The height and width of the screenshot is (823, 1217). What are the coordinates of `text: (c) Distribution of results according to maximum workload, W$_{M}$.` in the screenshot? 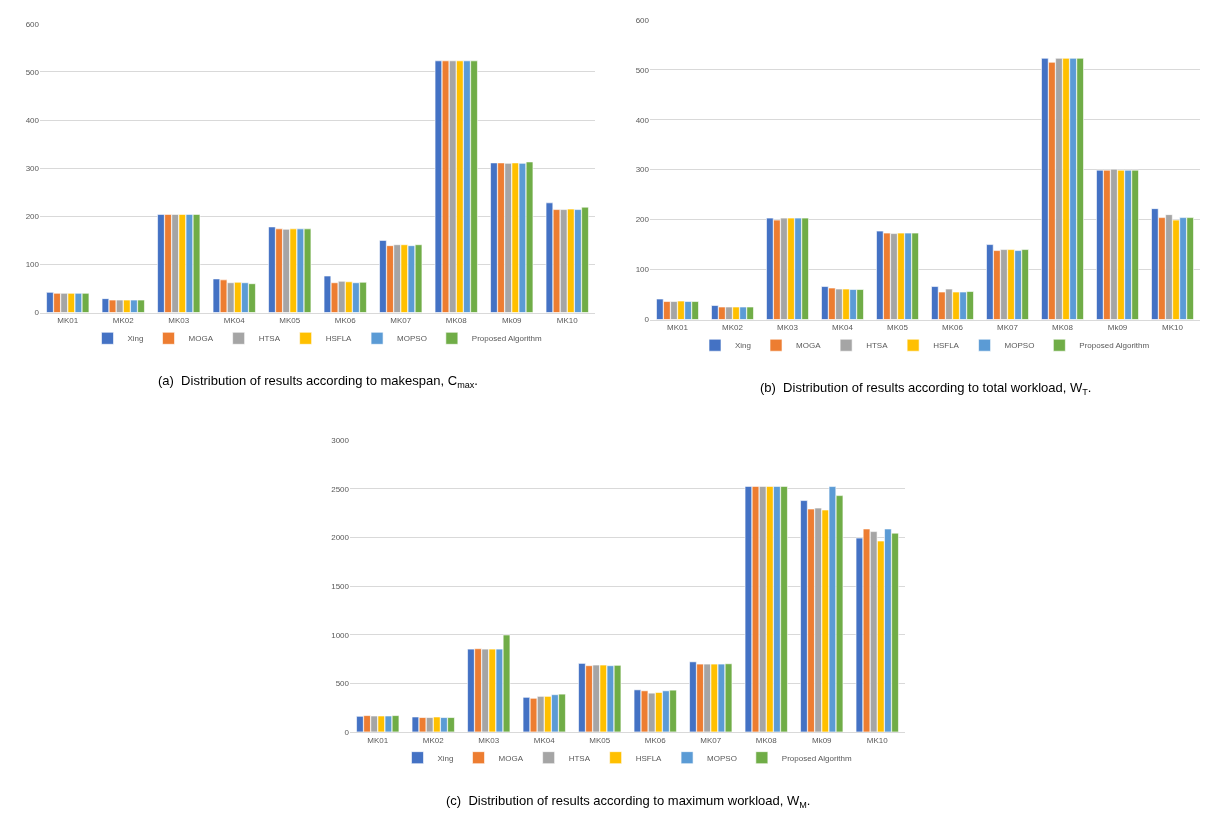 It's located at (628, 801).